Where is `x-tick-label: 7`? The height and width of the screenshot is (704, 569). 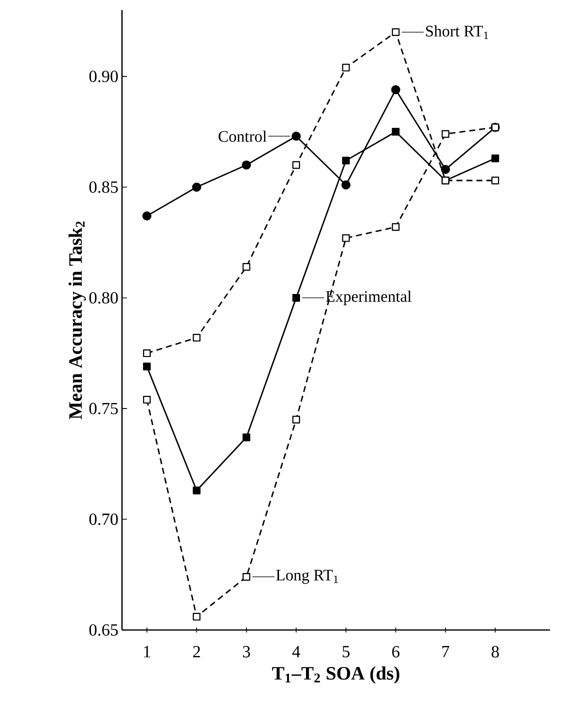
x-tick-label: 7 is located at coordinates (446, 652).